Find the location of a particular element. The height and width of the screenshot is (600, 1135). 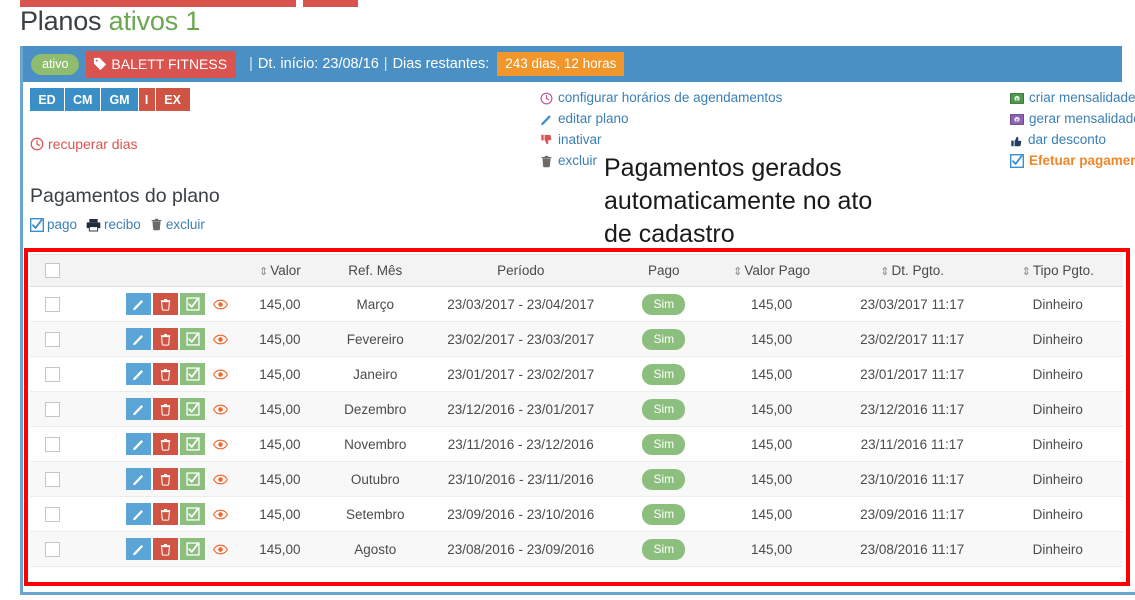

link-efetuar-pagamento: Efetuar pagamento is located at coordinates (1072, 161).